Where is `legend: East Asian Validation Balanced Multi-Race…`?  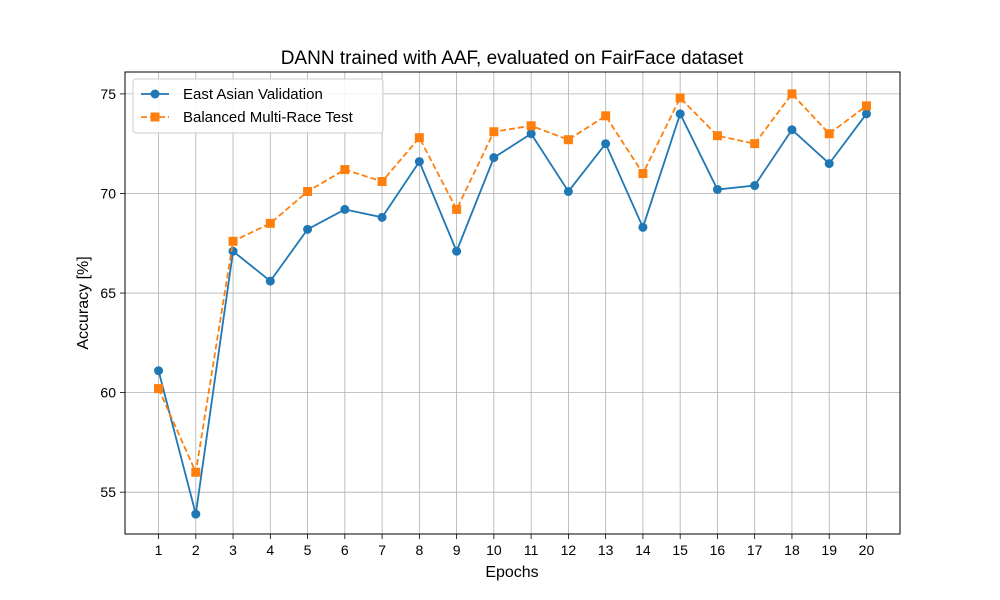 legend: East Asian Validation Balanced Multi-Race… is located at coordinates (258, 106).